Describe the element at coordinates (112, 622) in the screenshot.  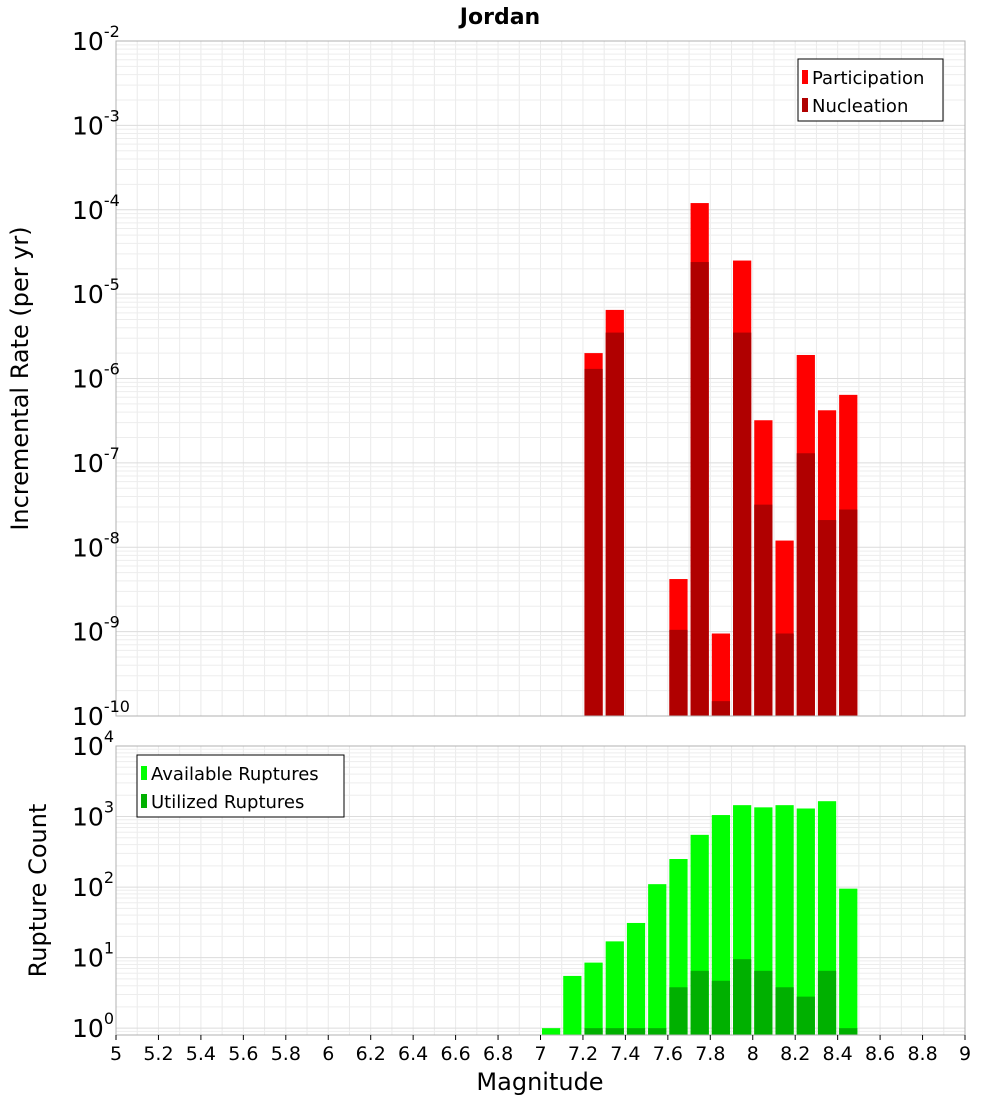
I see `y-tick-exponent: -9` at that location.